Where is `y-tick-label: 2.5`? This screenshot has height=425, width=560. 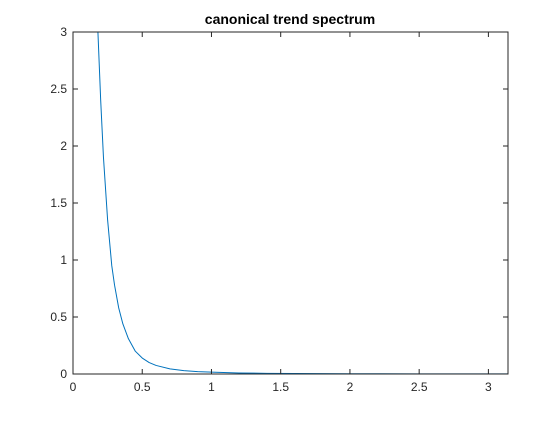 y-tick-label: 2.5 is located at coordinates (58, 89).